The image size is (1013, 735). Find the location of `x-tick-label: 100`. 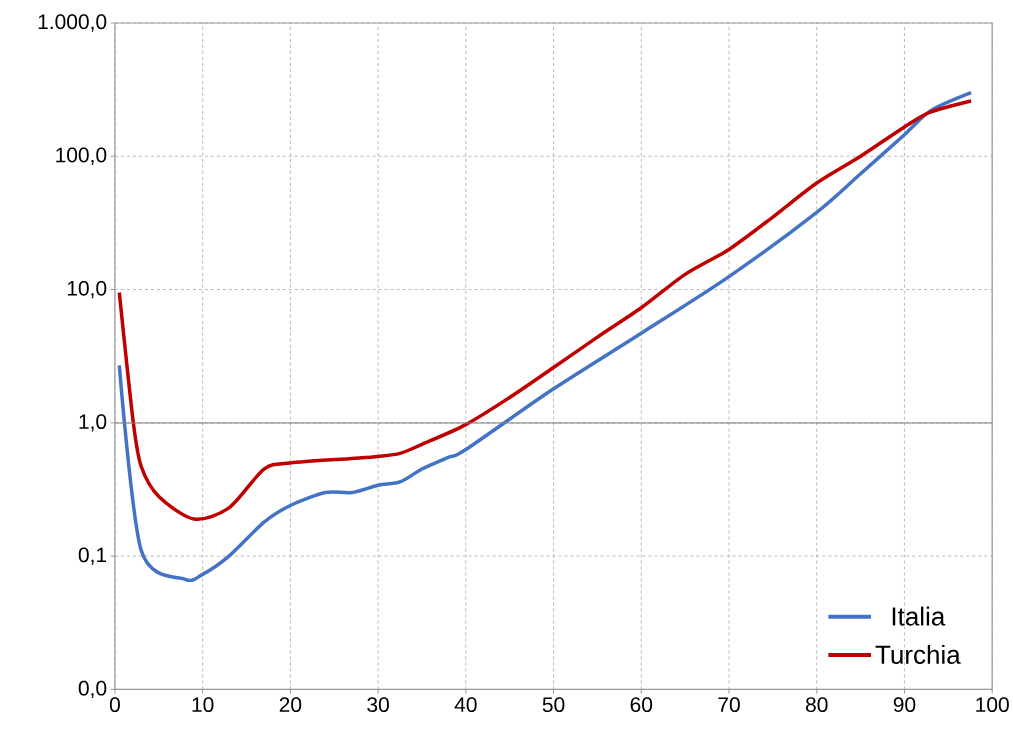

x-tick-label: 100 is located at coordinates (992, 704).